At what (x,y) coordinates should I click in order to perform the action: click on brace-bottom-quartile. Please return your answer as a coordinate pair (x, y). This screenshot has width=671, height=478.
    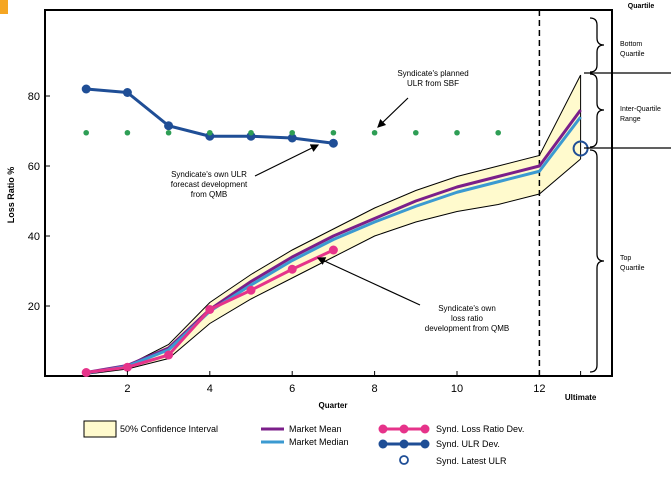
    Looking at the image, I should click on (597, 45).